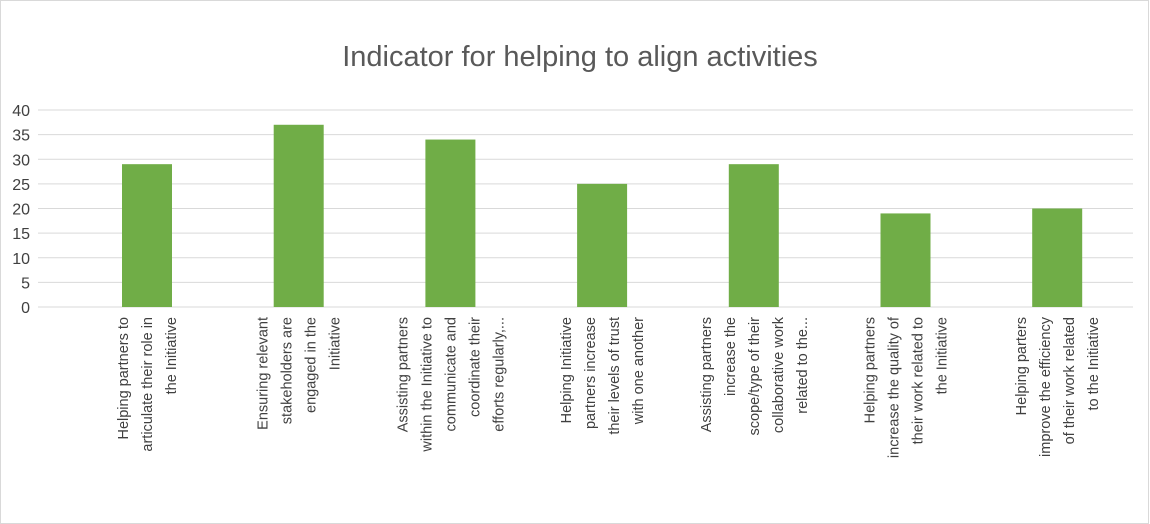 The image size is (1150, 524). I want to click on y-tick-label: 20, so click(21, 210).